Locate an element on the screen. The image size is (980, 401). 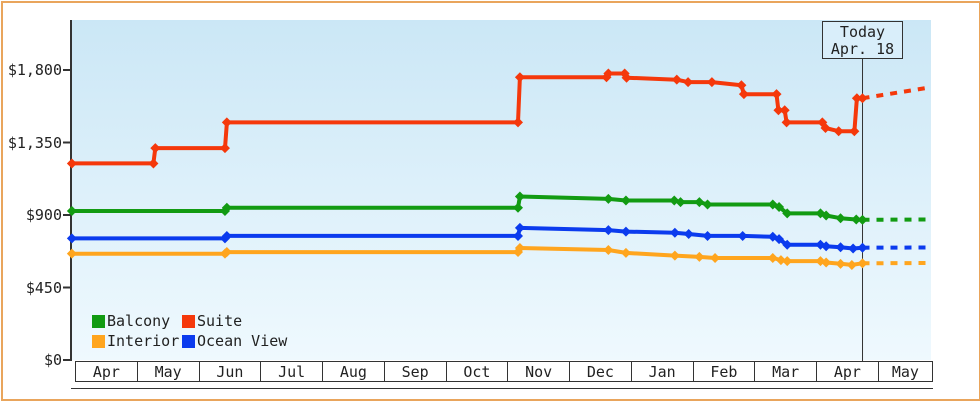
legend-item-ocean-view: Ocean View is located at coordinates (234, 341).